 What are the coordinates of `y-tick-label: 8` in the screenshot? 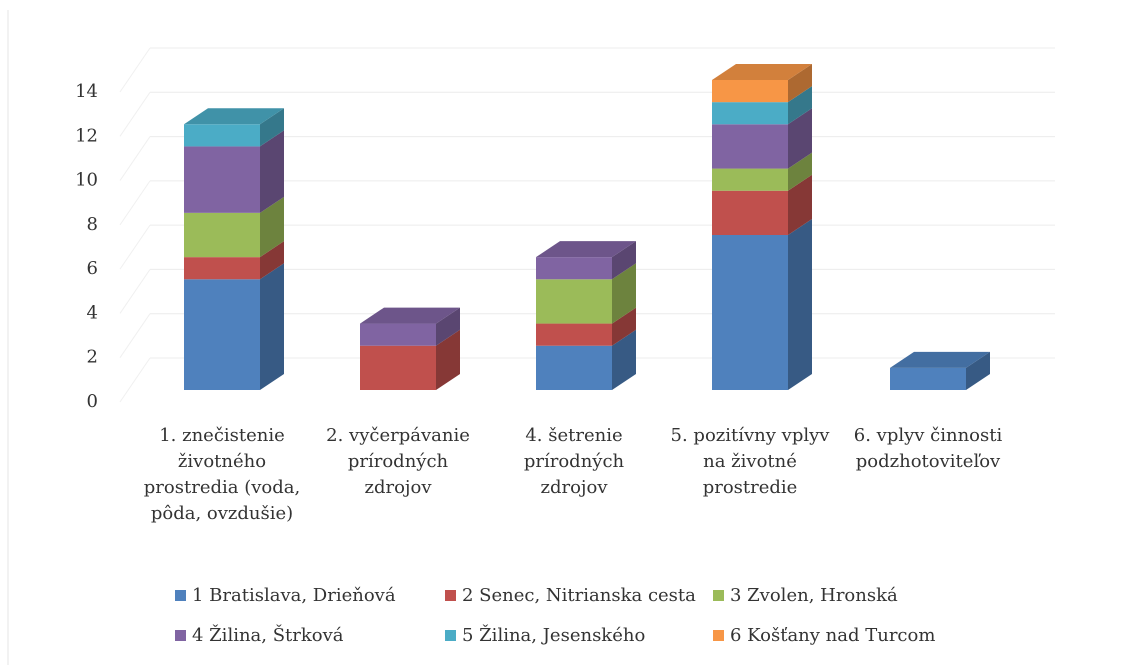 It's located at (92, 224).